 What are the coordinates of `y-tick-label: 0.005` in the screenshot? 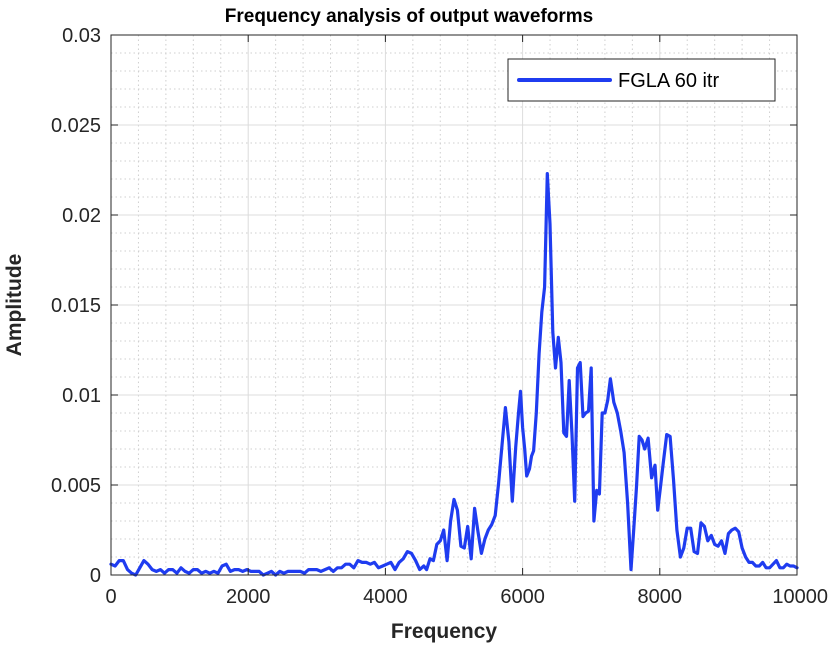 It's located at (76, 486).